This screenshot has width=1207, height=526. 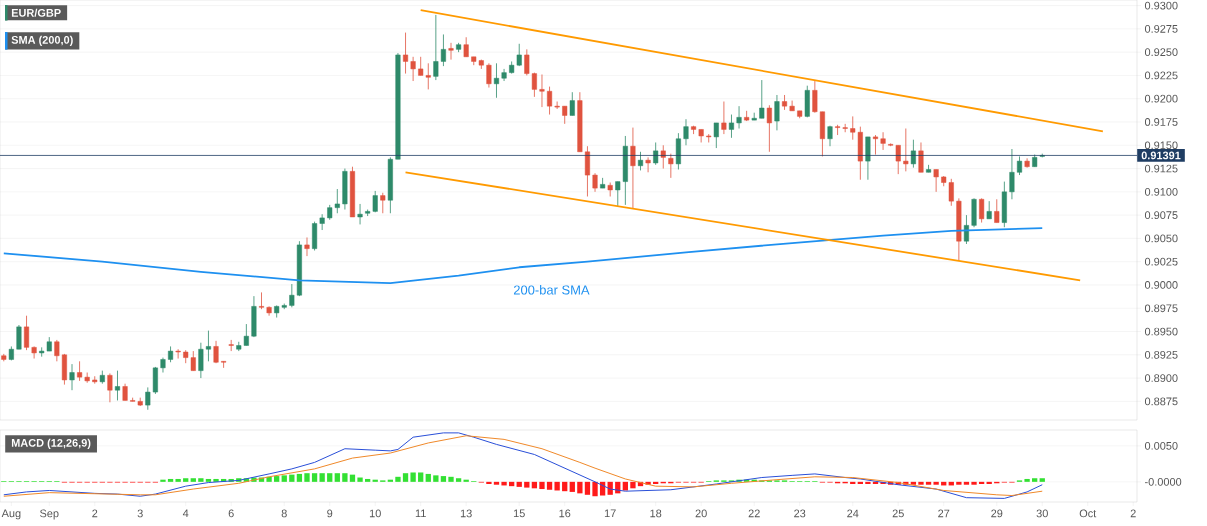 What do you see at coordinates (1163, 481) in the screenshot?
I see `y-tick-label: -0.0000` at bounding box center [1163, 481].